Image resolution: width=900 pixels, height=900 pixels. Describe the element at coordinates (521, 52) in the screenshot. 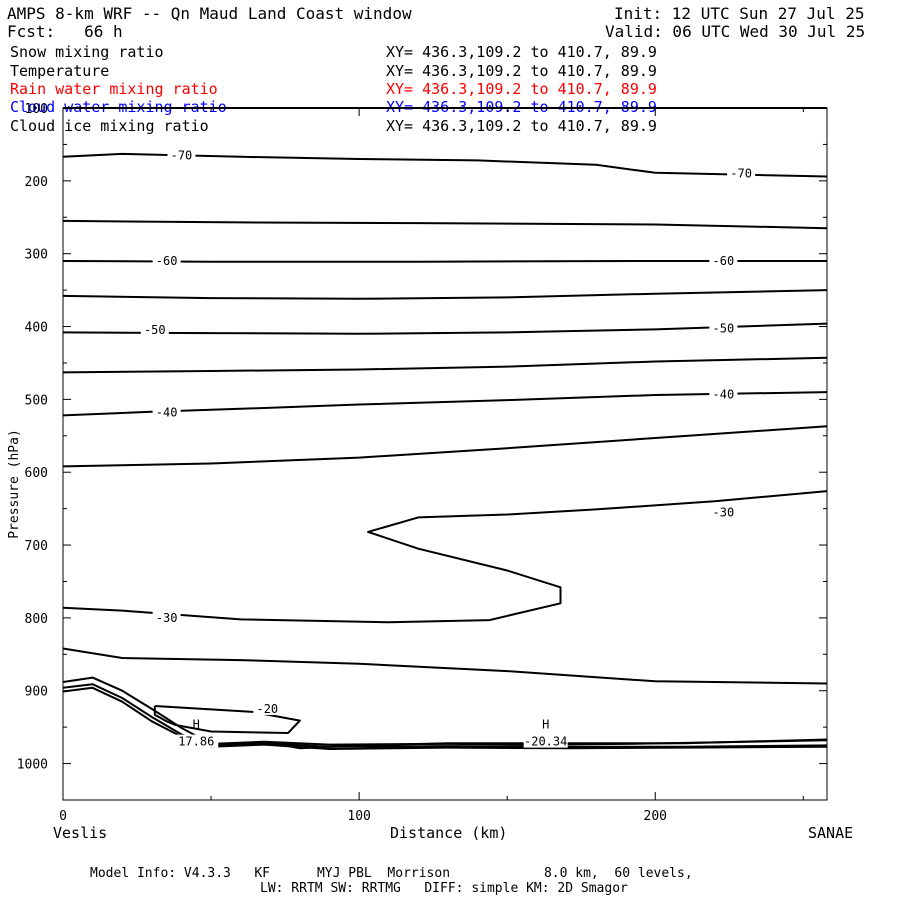

I see `legend-snow-xy: XY= 436.3,109.2 to 410.7, 89.9` at that location.